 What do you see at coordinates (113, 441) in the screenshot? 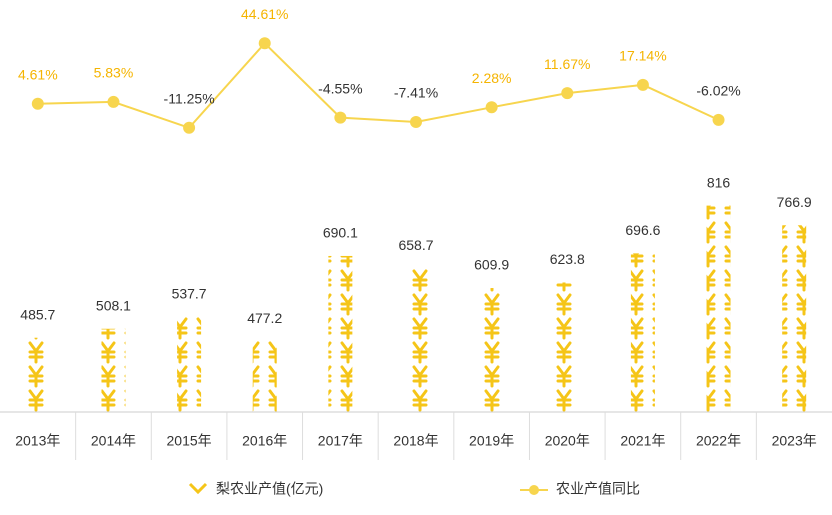
I see `x-tick-label: 2014年` at bounding box center [113, 441].